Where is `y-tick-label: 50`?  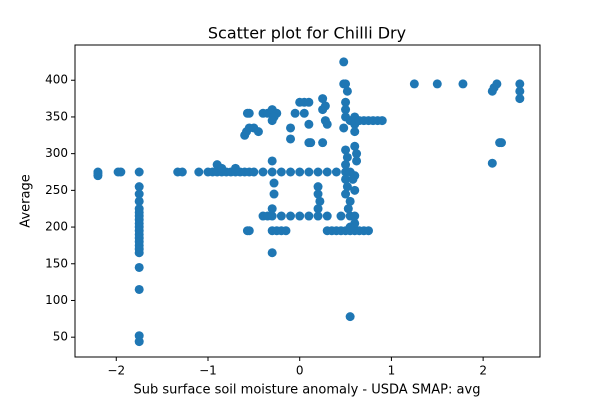
y-tick-label: 50 is located at coordinates (60, 337).